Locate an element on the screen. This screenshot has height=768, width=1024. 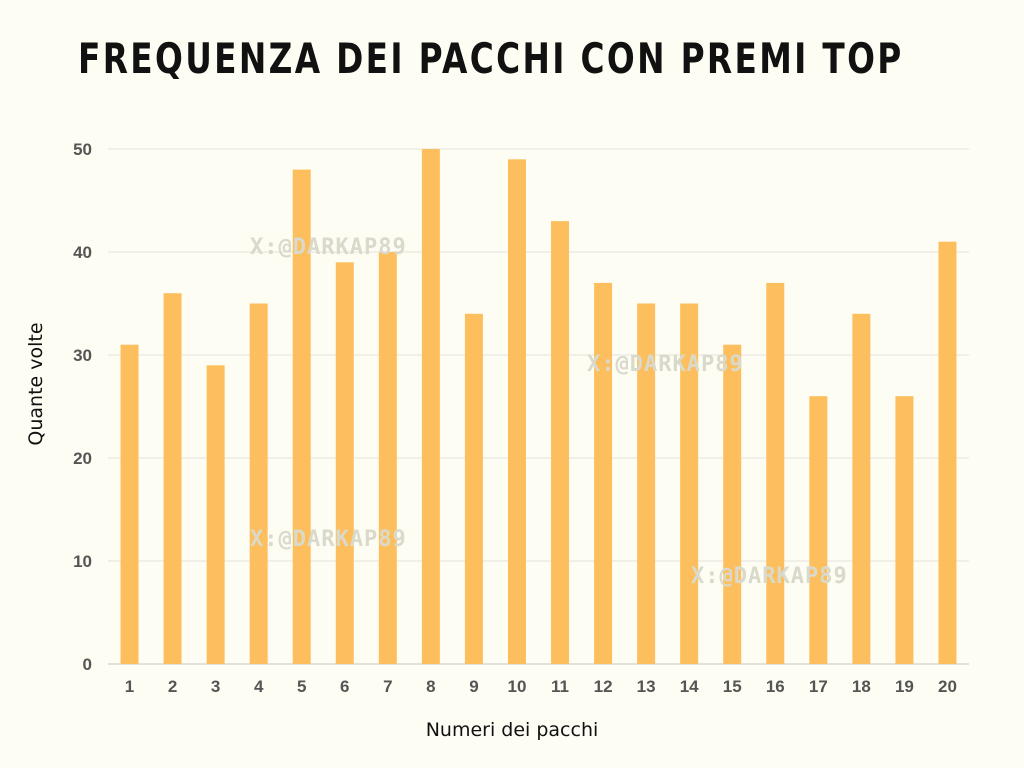
y-tick-label: 50 is located at coordinates (82, 149).